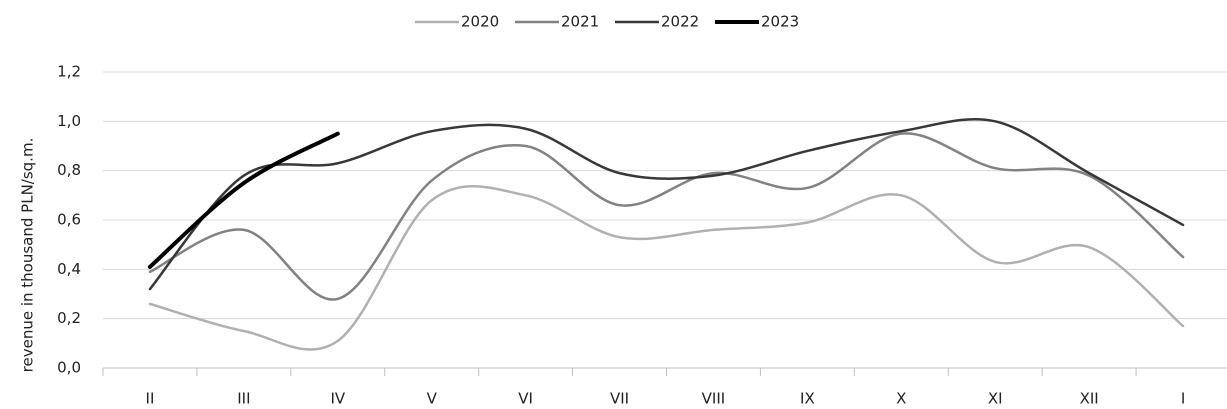 The image size is (1227, 409). Describe the element at coordinates (69, 121) in the screenshot. I see `y-tick-label: 1,0` at that location.